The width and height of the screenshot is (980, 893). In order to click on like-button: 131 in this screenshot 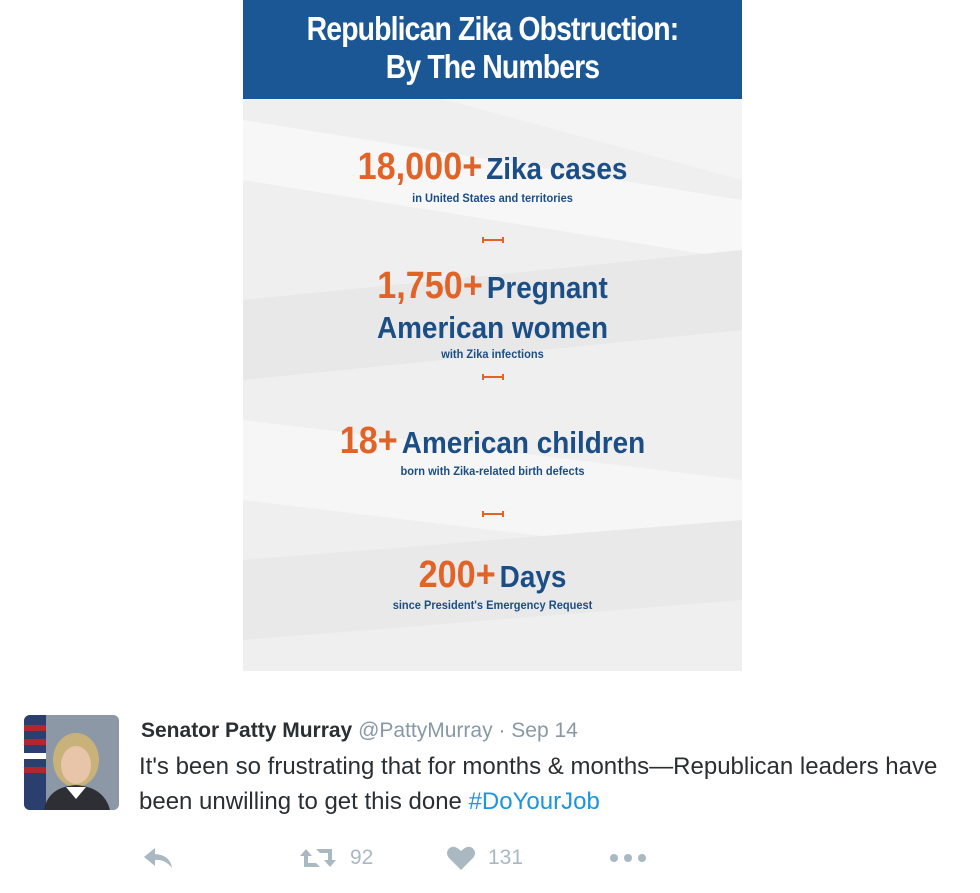, I will do `click(484, 858)`.